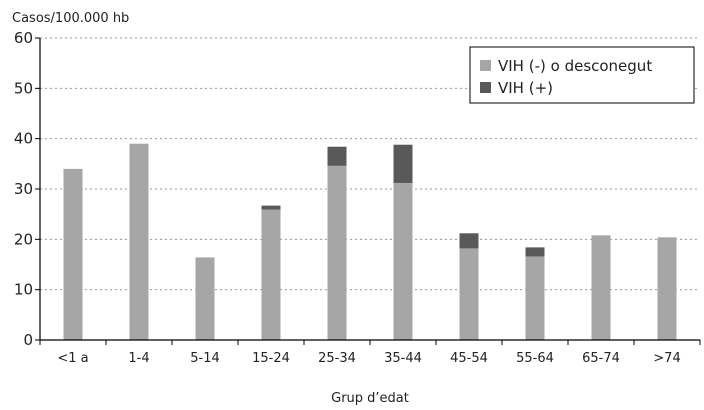 The width and height of the screenshot is (704, 410). I want to click on legend-label-hiv-positive: VIH (+), so click(525, 88).